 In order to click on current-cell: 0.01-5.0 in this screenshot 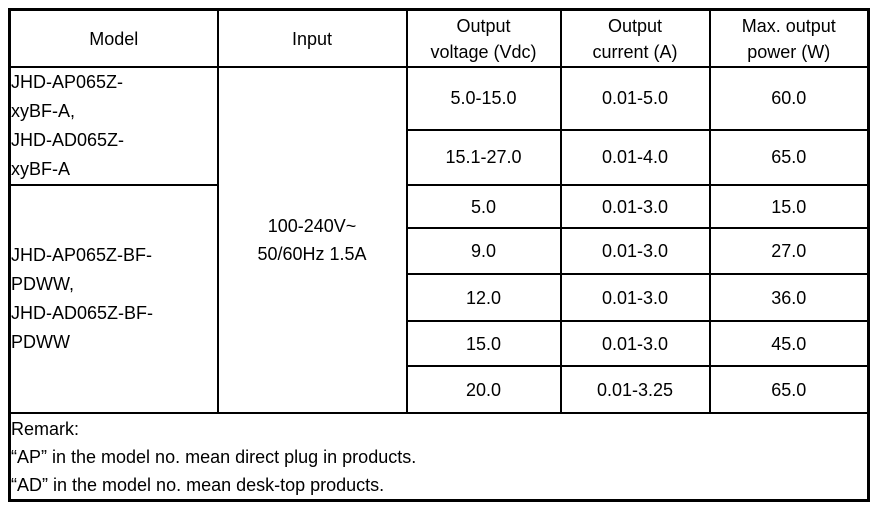, I will do `click(635, 98)`.